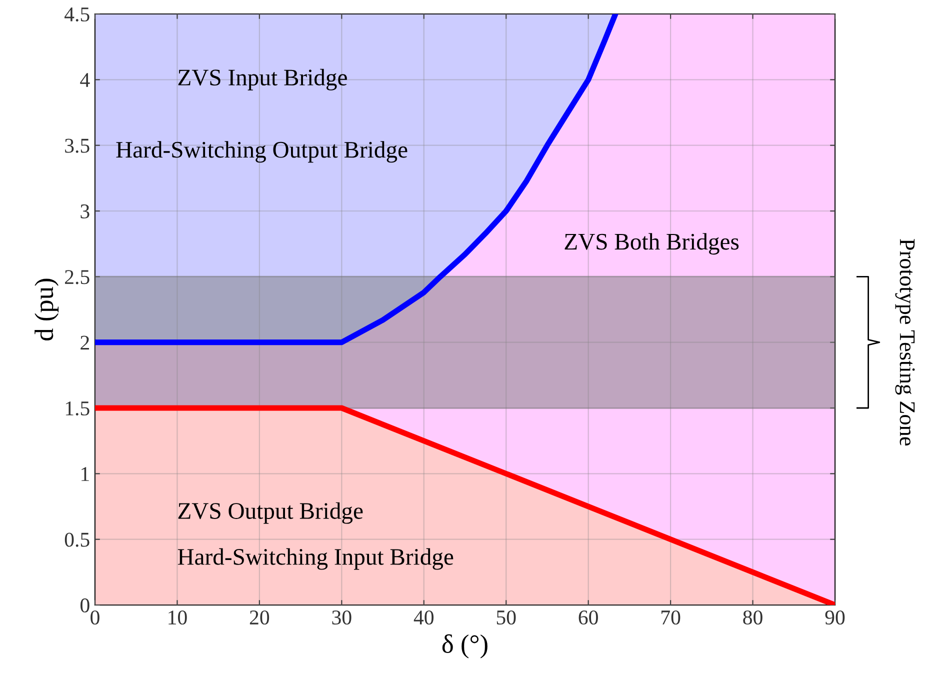 The width and height of the screenshot is (925, 692). Describe the element at coordinates (465, 646) in the screenshot. I see `x-axis-title: δ (°)` at that location.